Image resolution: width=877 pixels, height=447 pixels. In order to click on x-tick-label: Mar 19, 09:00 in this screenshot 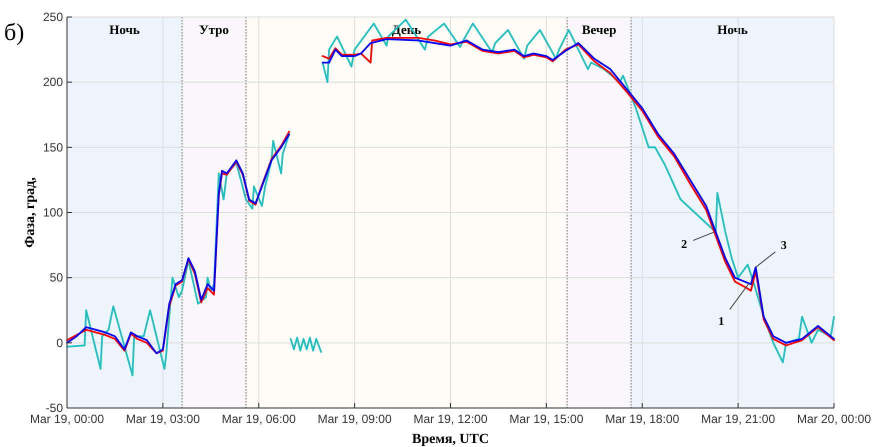, I will do `click(355, 419)`.